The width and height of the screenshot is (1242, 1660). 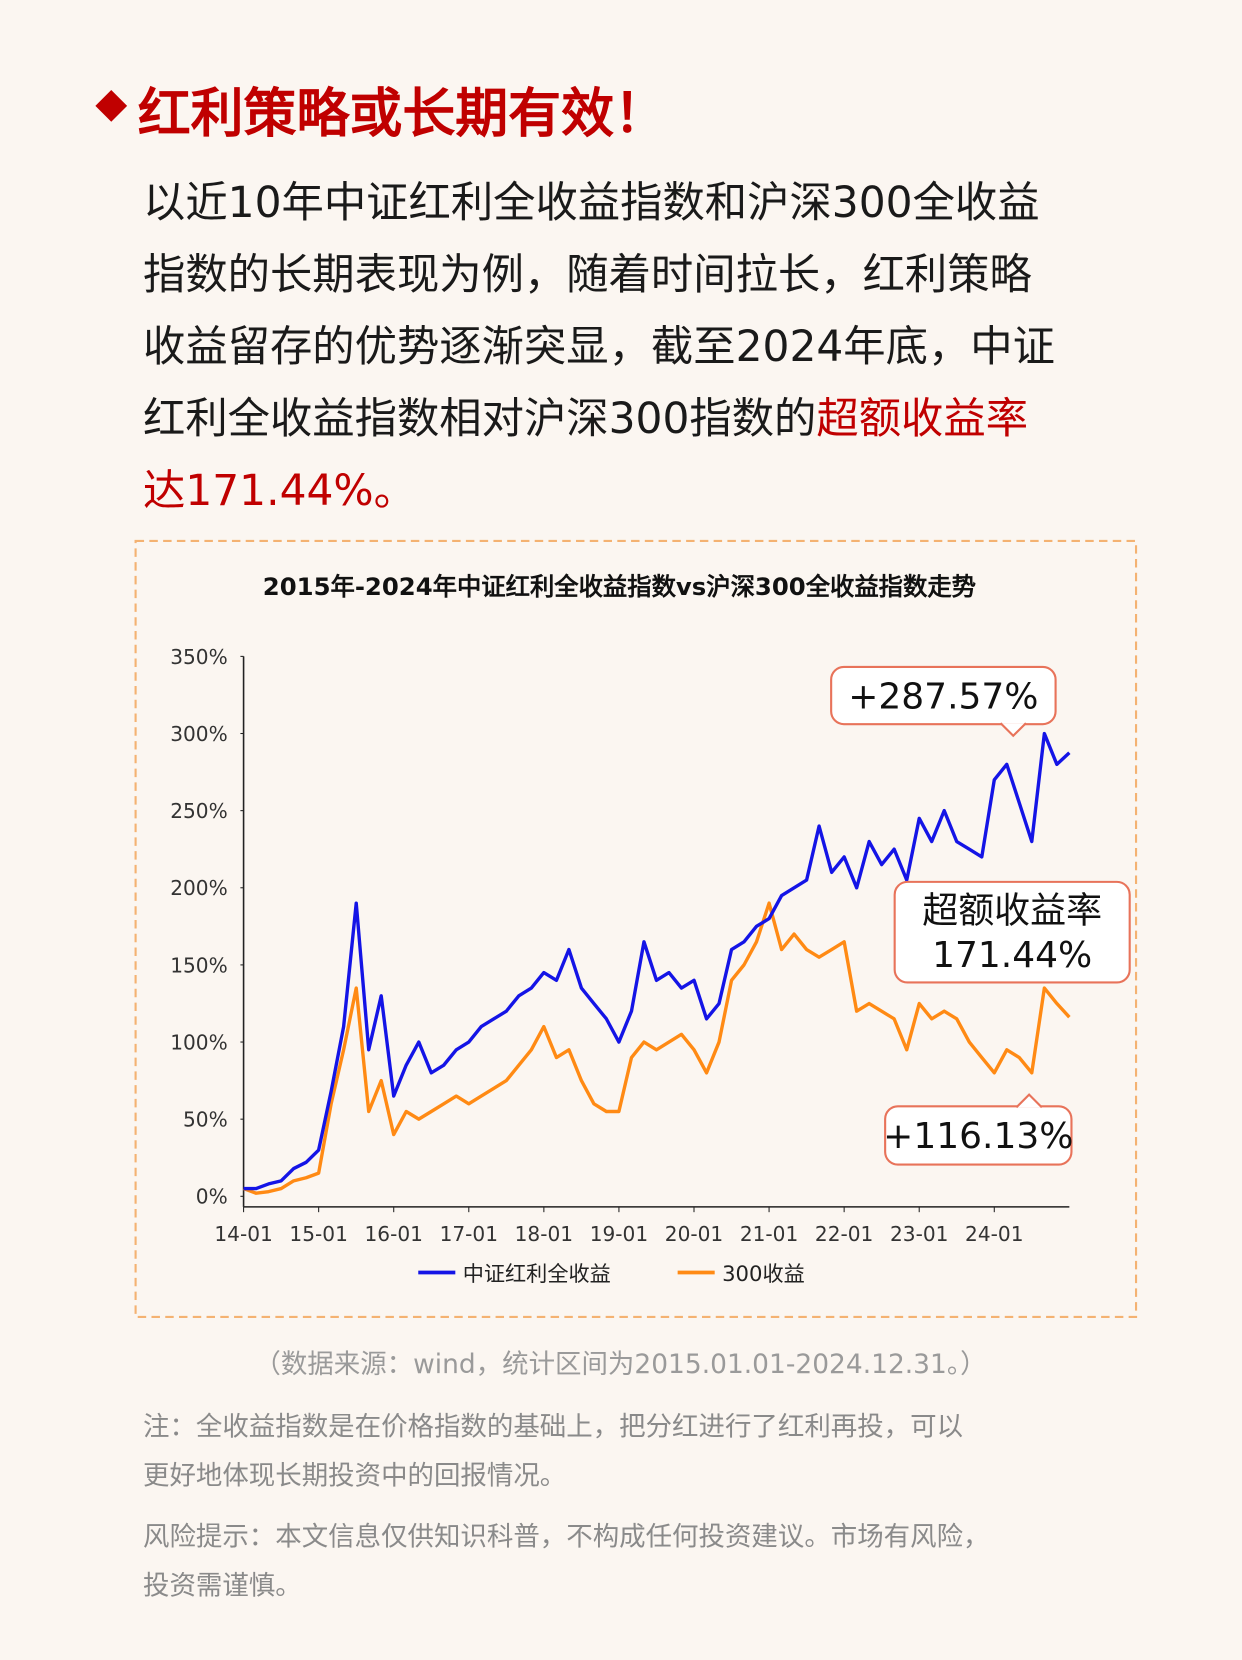 What do you see at coordinates (469, 1234) in the screenshot?
I see `x-tick-label: 17-01` at bounding box center [469, 1234].